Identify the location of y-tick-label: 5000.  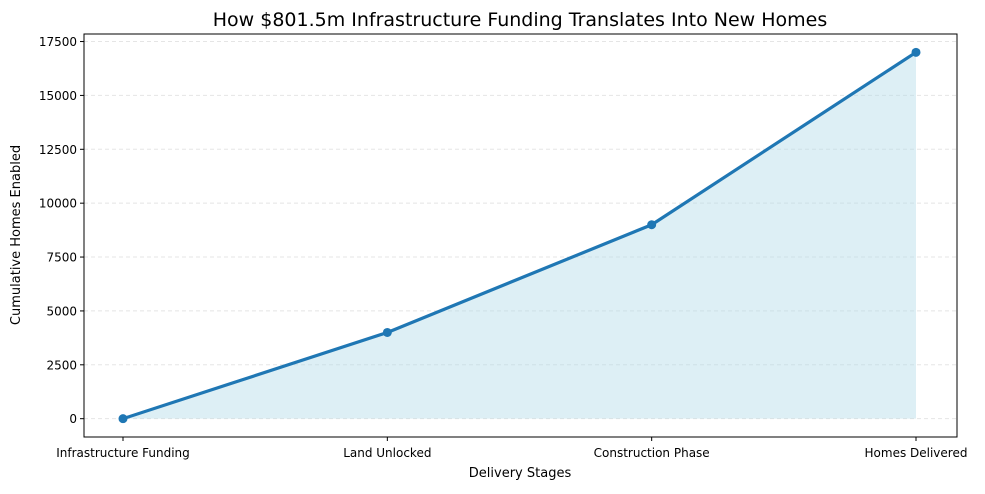
(61, 311).